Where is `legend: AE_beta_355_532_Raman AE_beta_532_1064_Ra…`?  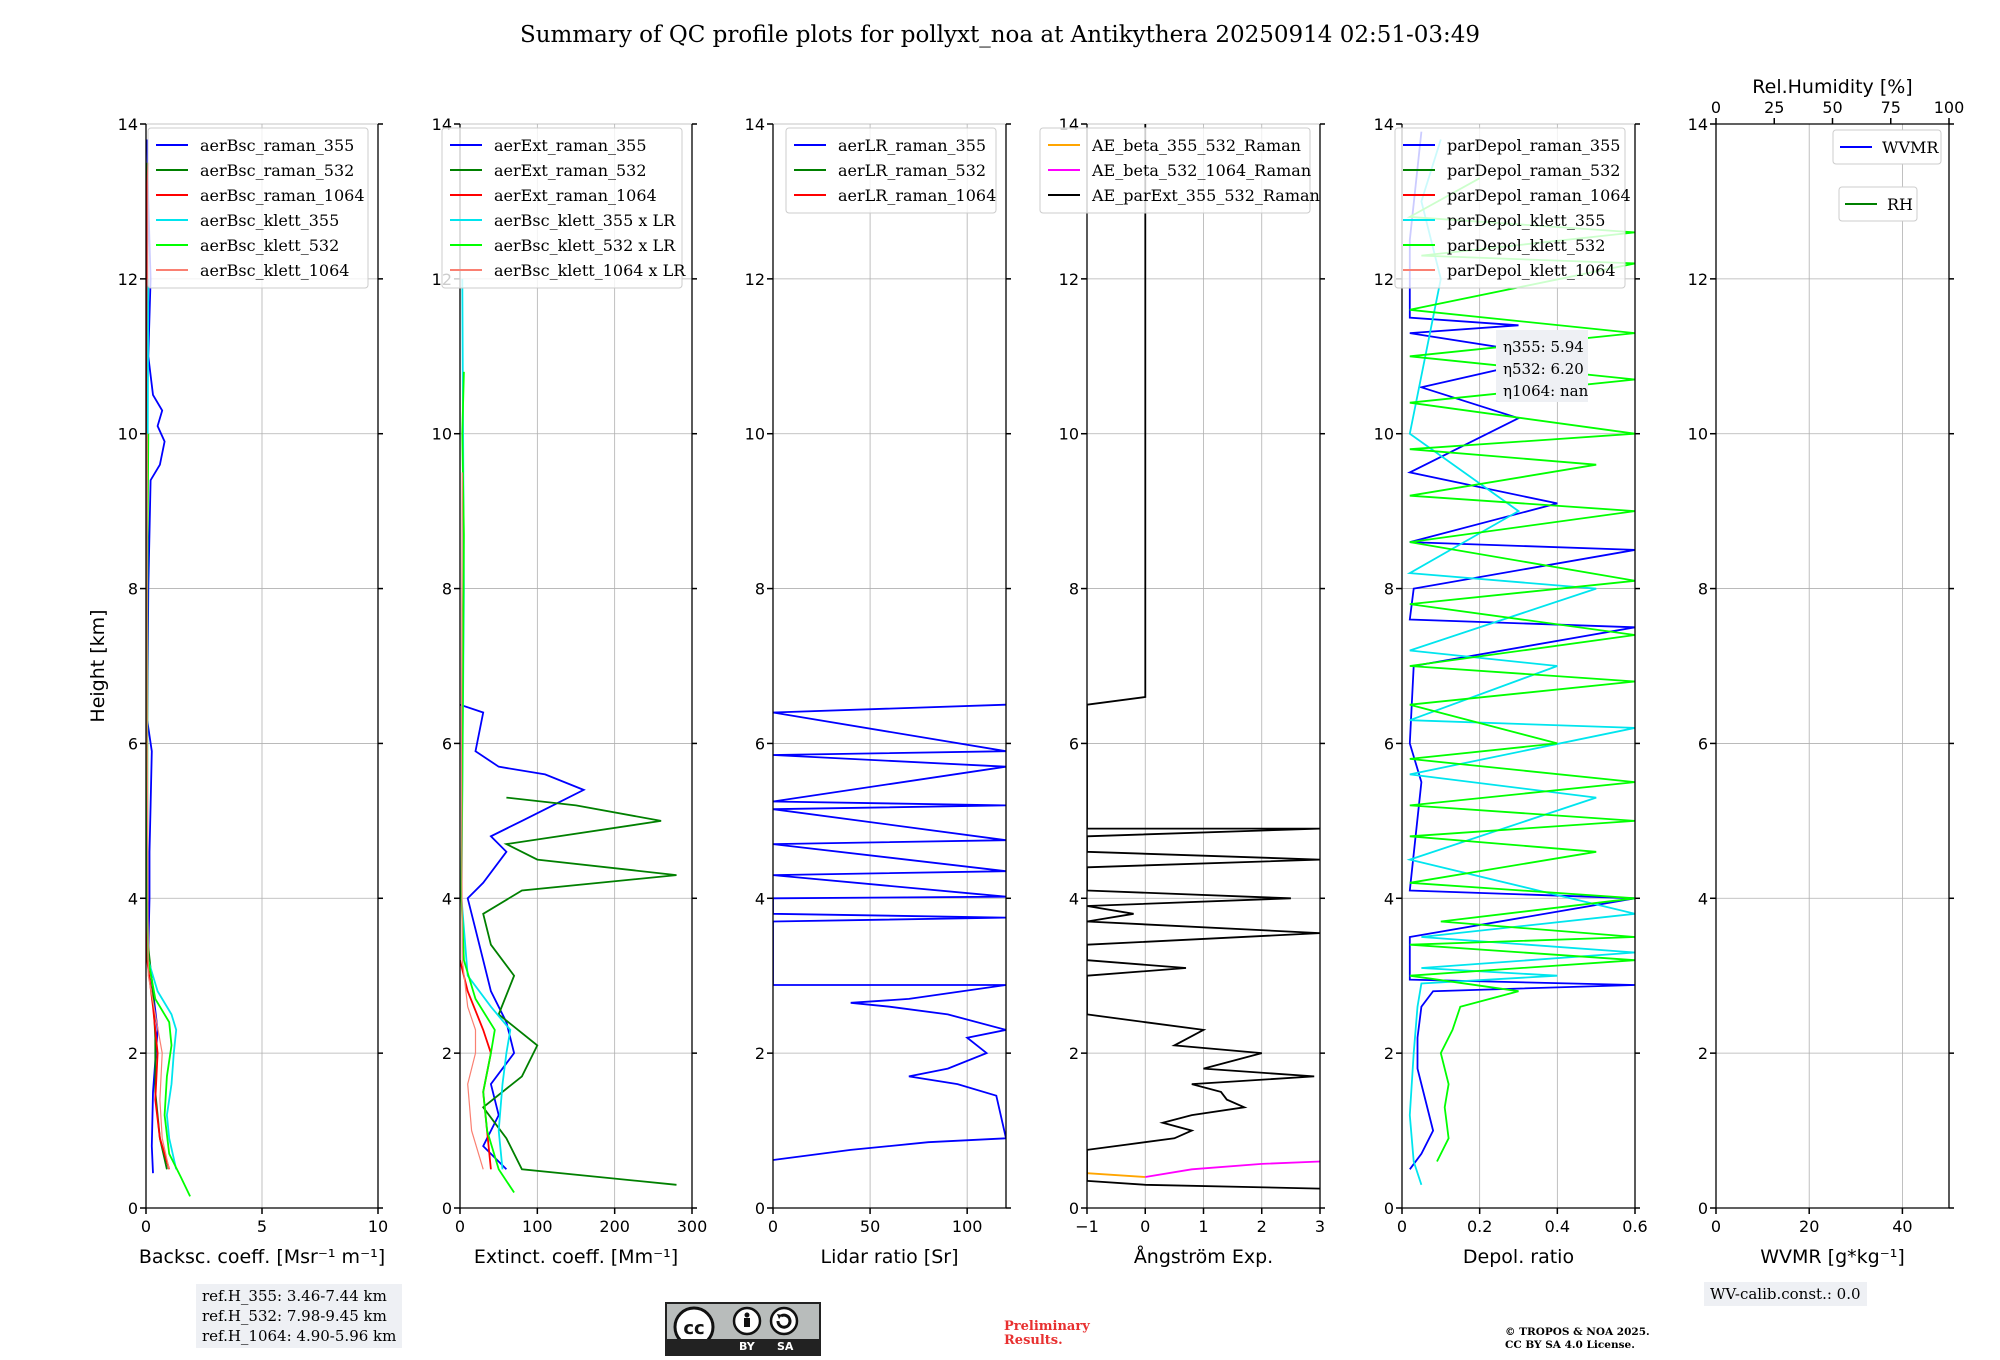 legend: AE_beta_355_532_Raman AE_beta_532_1064_Ra… is located at coordinates (1179, 170).